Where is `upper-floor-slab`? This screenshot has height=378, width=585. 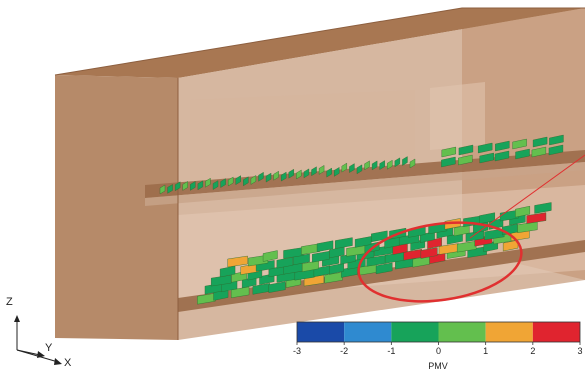 upper-floor-slab is located at coordinates (365, 174).